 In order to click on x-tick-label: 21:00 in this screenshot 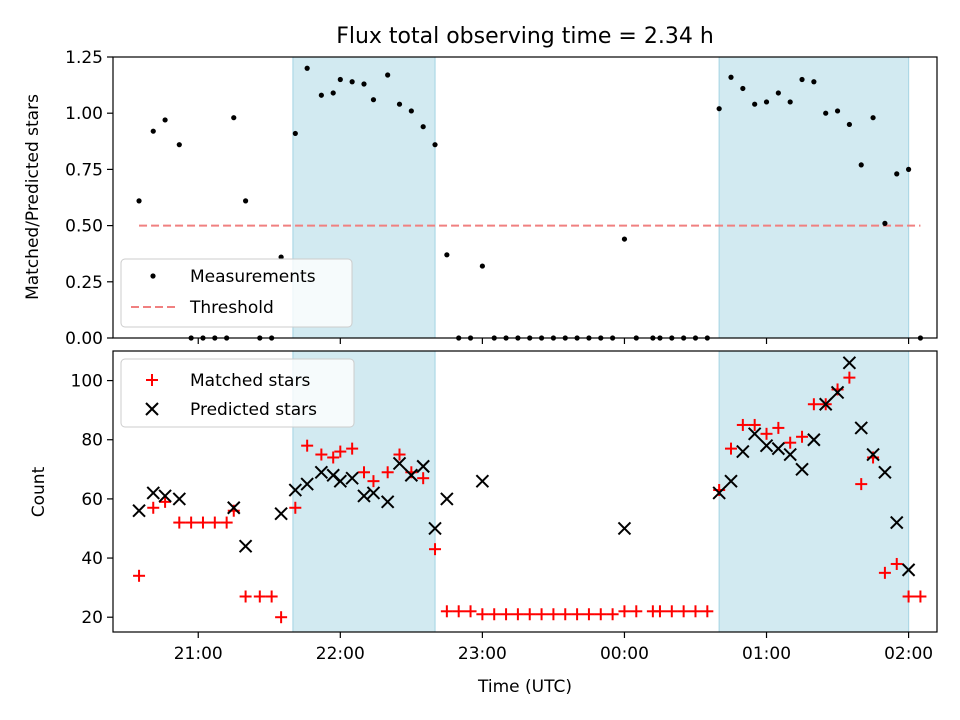, I will do `click(198, 654)`.